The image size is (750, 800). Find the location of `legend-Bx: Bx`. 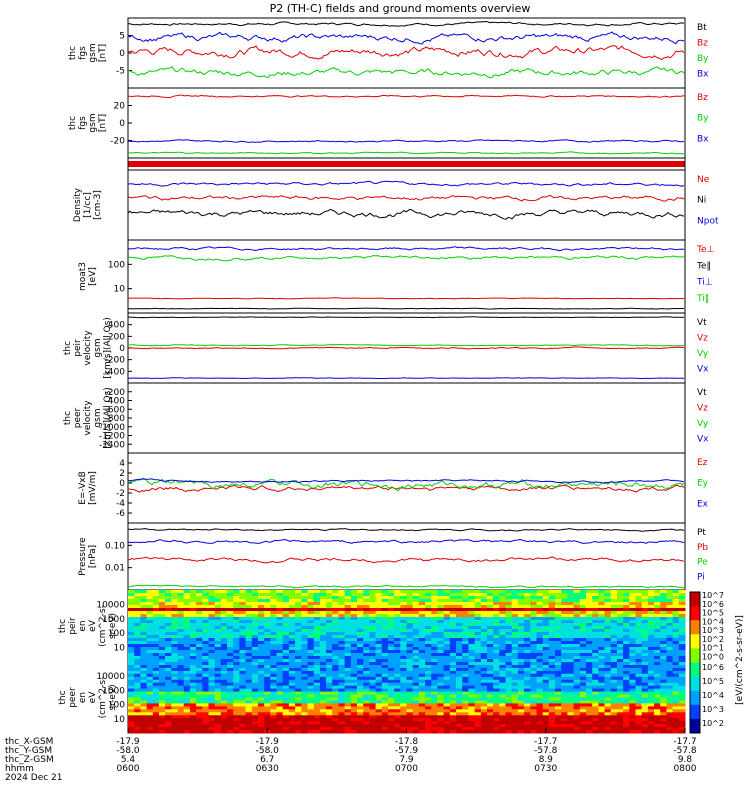

legend-Bx: Bx is located at coordinates (703, 139).